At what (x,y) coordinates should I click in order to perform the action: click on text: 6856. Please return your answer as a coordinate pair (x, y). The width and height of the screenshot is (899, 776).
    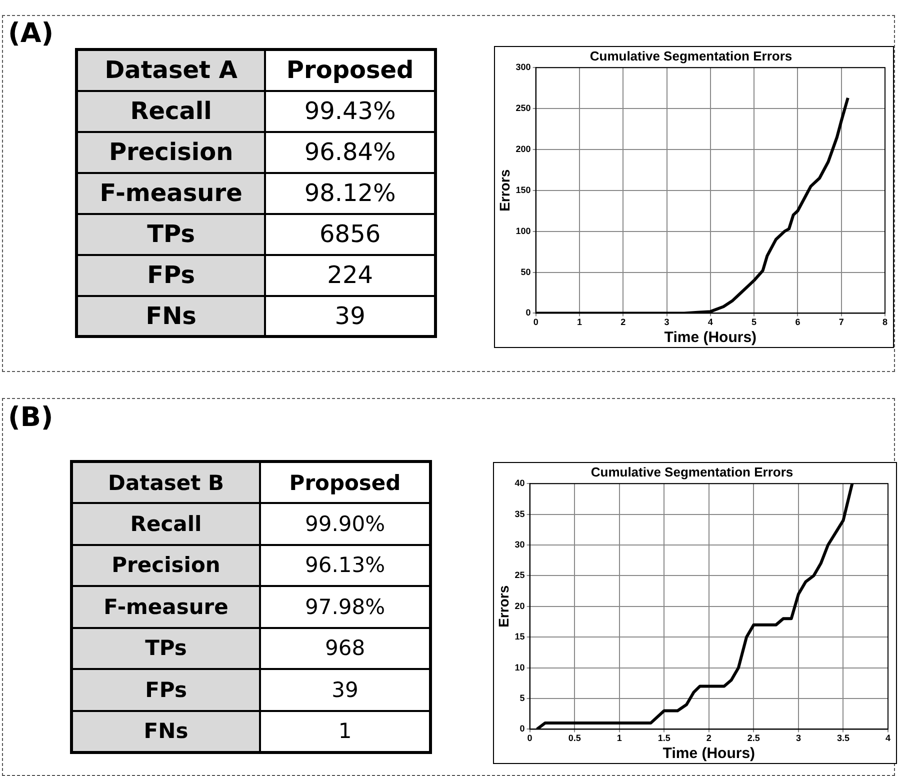
    Looking at the image, I should click on (350, 234).